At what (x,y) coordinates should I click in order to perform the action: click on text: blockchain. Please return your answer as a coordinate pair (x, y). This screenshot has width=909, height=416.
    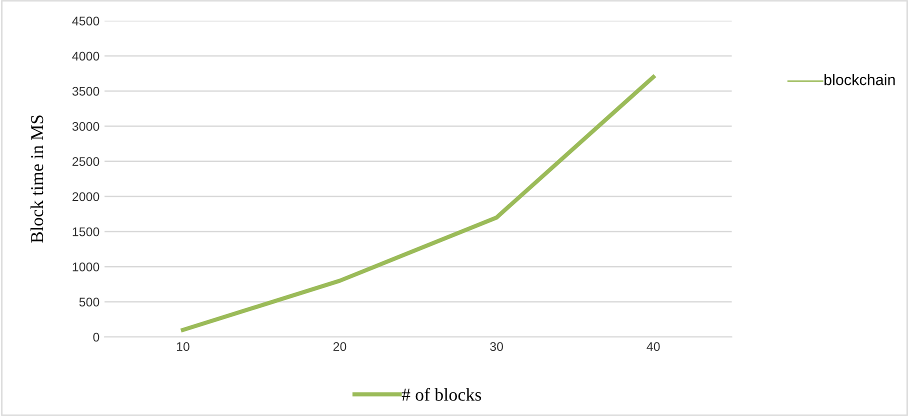
    Looking at the image, I should click on (859, 80).